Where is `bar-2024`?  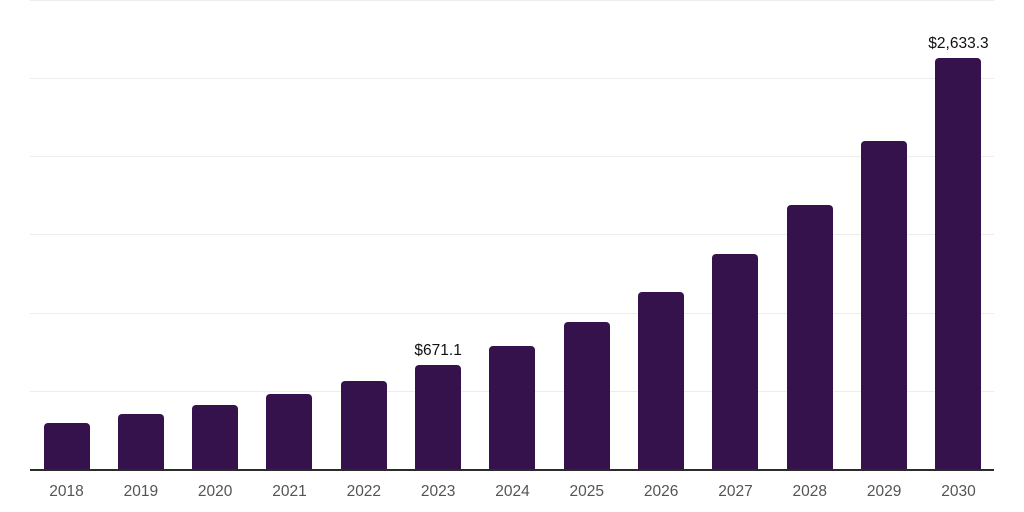 bar-2024 is located at coordinates (512, 407).